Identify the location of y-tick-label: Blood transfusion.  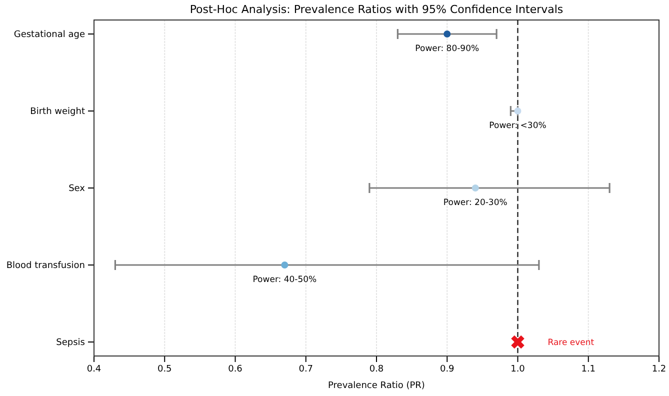
(45, 265).